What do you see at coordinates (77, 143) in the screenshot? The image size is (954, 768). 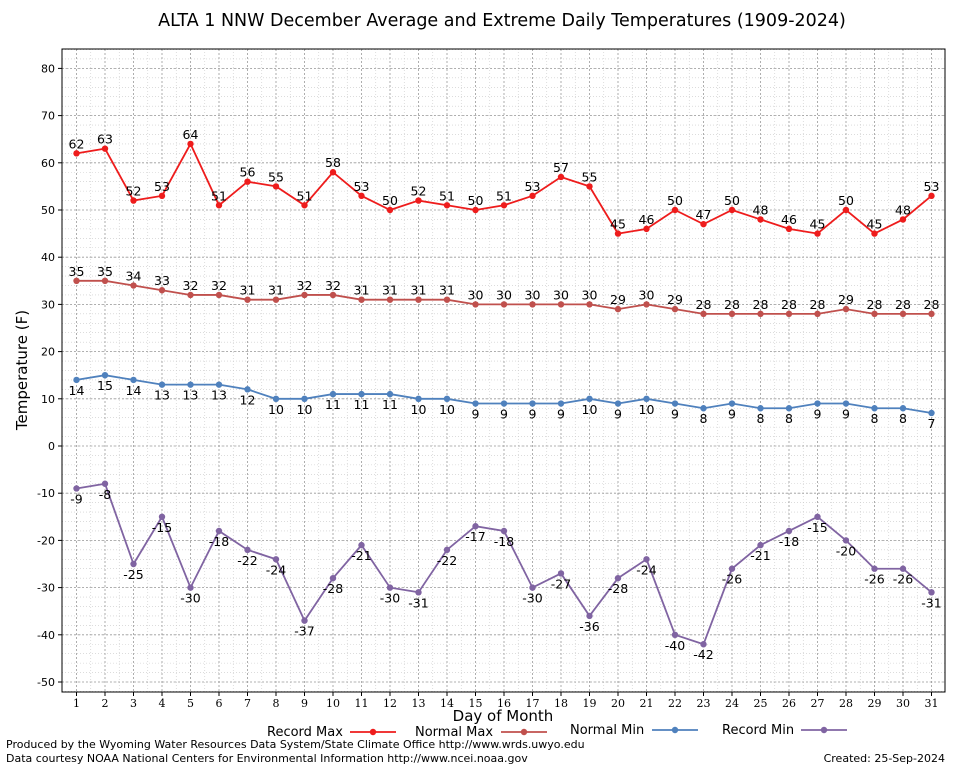 I see `record-max-data-label: 62` at bounding box center [77, 143].